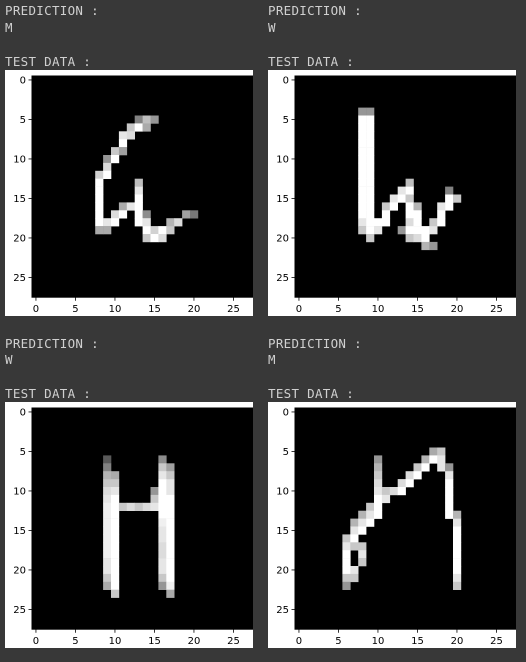  What do you see at coordinates (19, 159) in the screenshot?
I see `y-tick-label: 10` at bounding box center [19, 159].